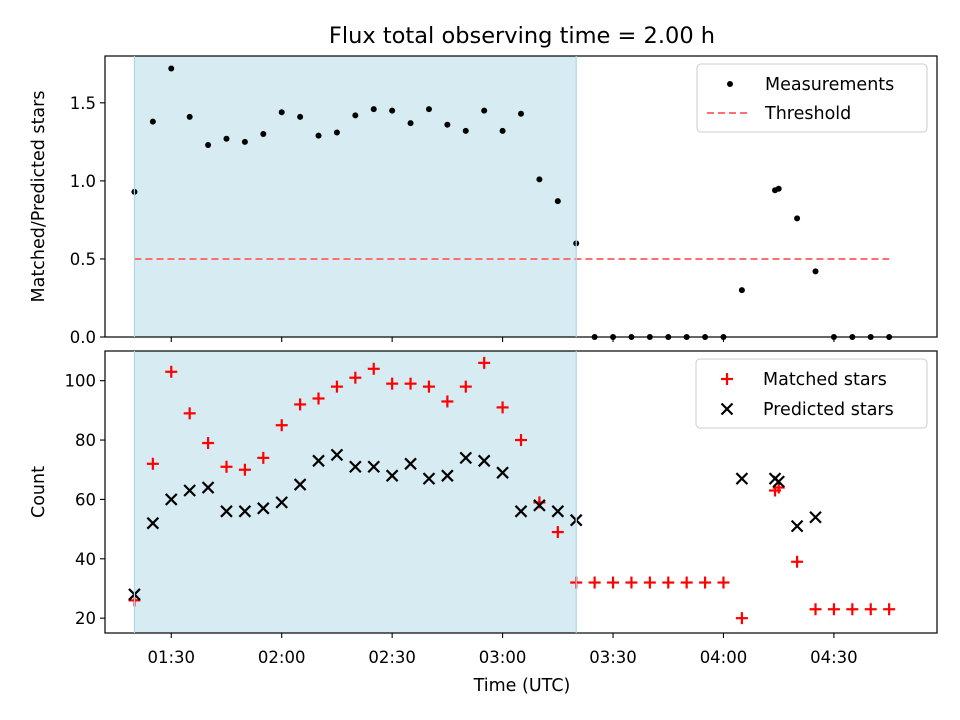 The height and width of the screenshot is (720, 960). What do you see at coordinates (811, 393) in the screenshot?
I see `count-legend-box` at bounding box center [811, 393].